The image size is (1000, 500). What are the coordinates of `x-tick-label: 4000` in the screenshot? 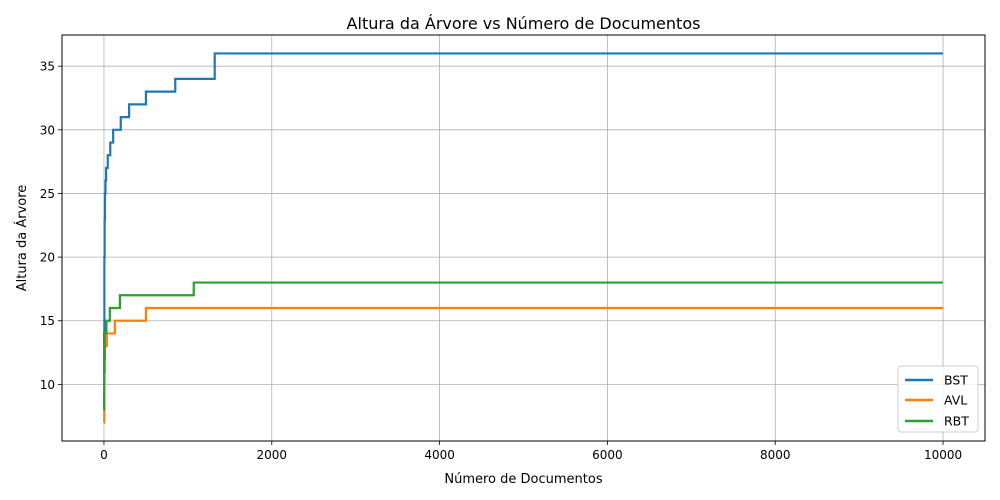 It's located at (439, 455).